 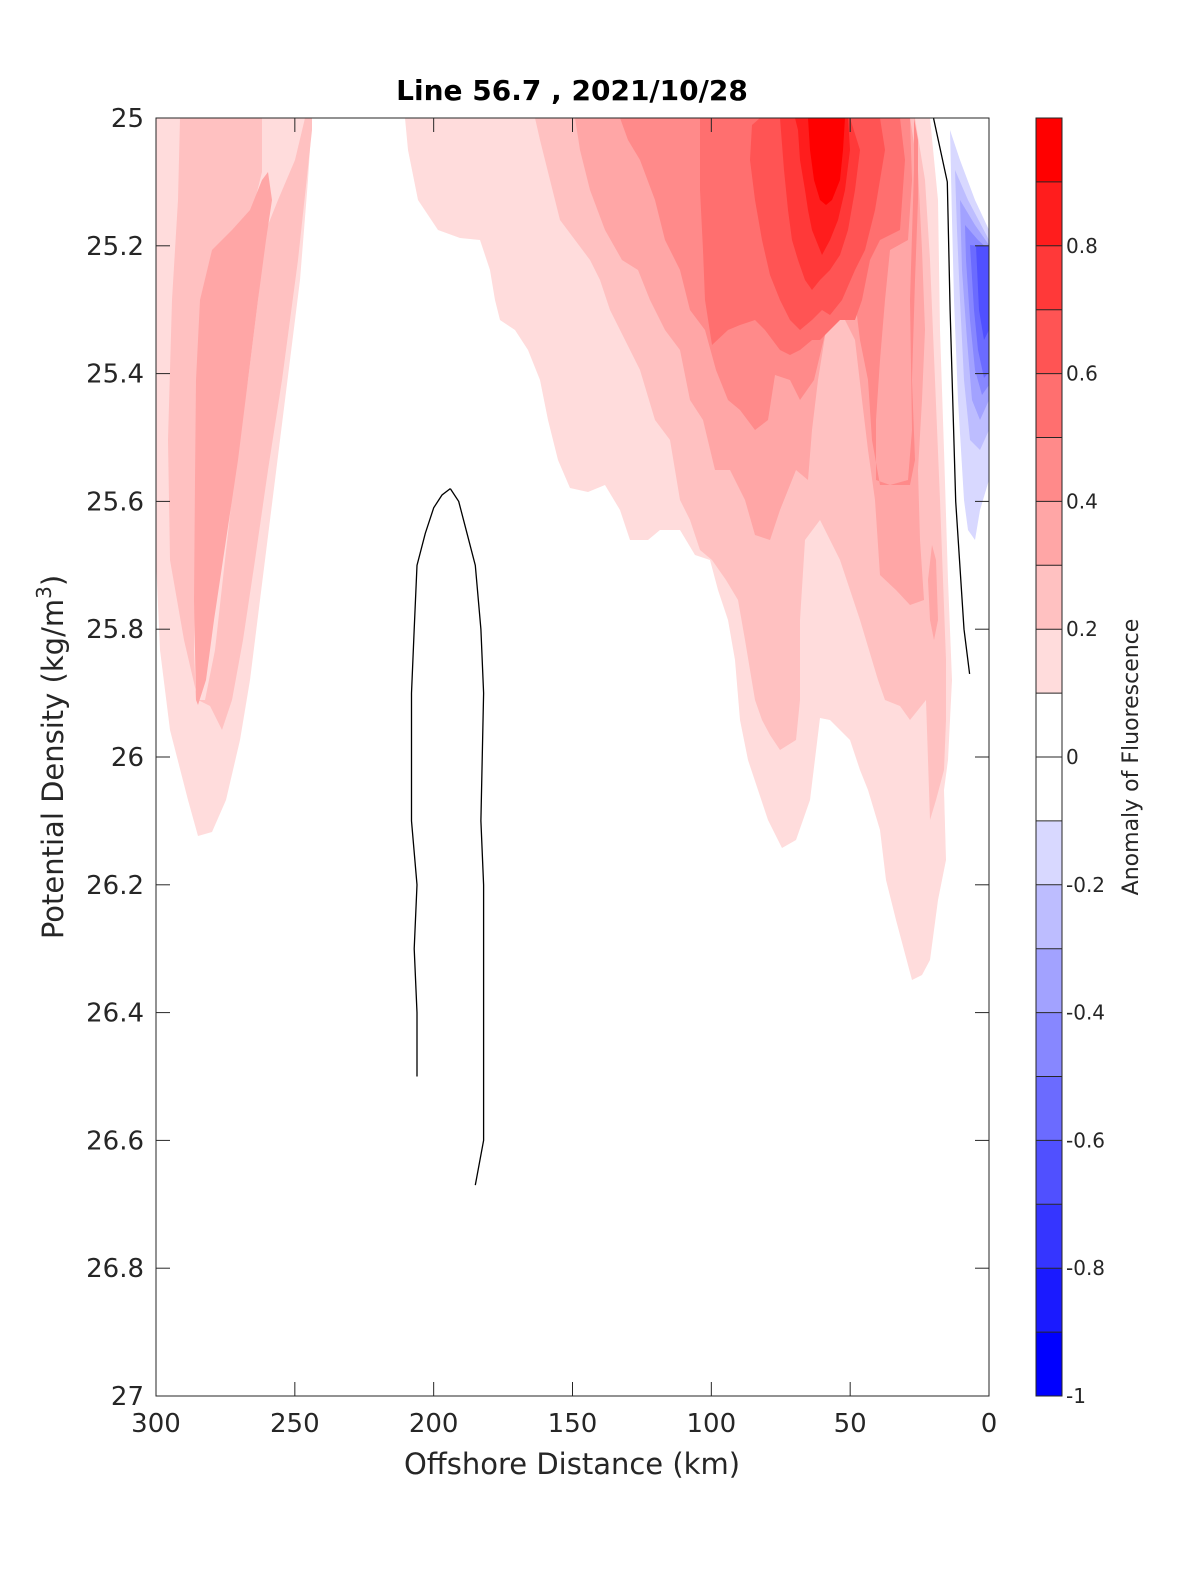 What do you see at coordinates (1082, 374) in the screenshot?
I see `colorbar-tick-label: 0.6` at bounding box center [1082, 374].